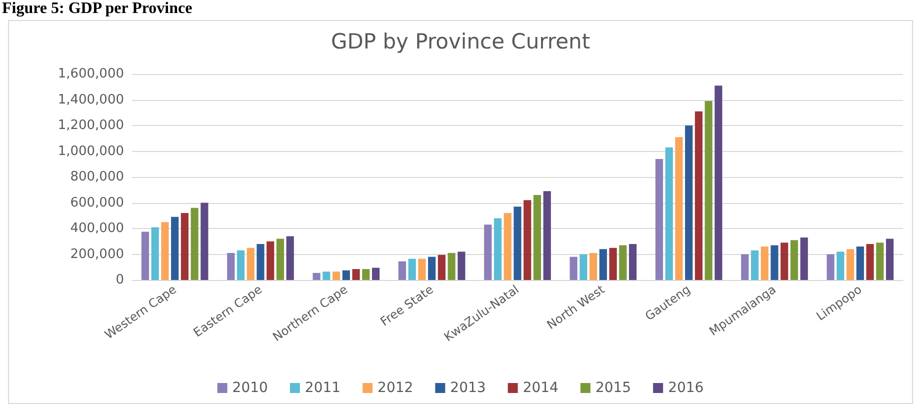 This screenshot has width=918, height=406. What do you see at coordinates (468, 388) in the screenshot?
I see `legend-label: 2013` at bounding box center [468, 388].